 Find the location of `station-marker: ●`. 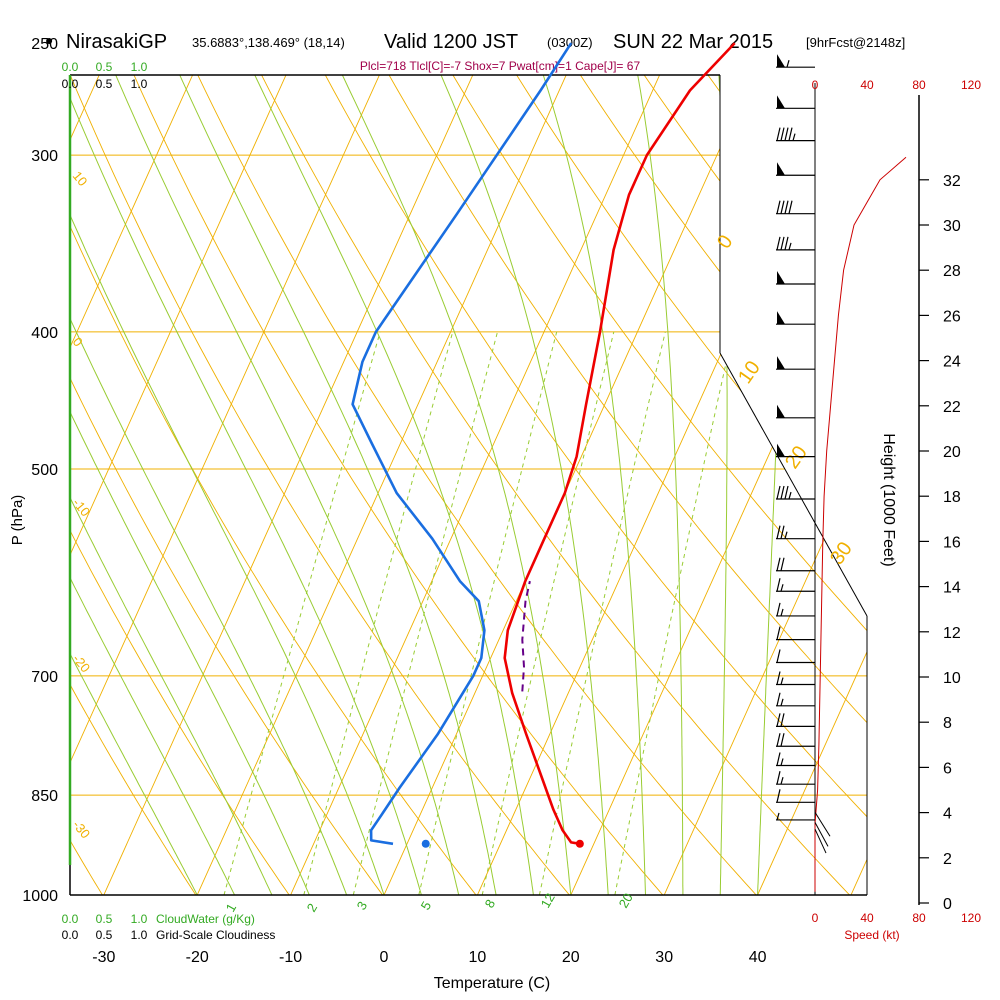

station-marker: ● is located at coordinates (49, 40).